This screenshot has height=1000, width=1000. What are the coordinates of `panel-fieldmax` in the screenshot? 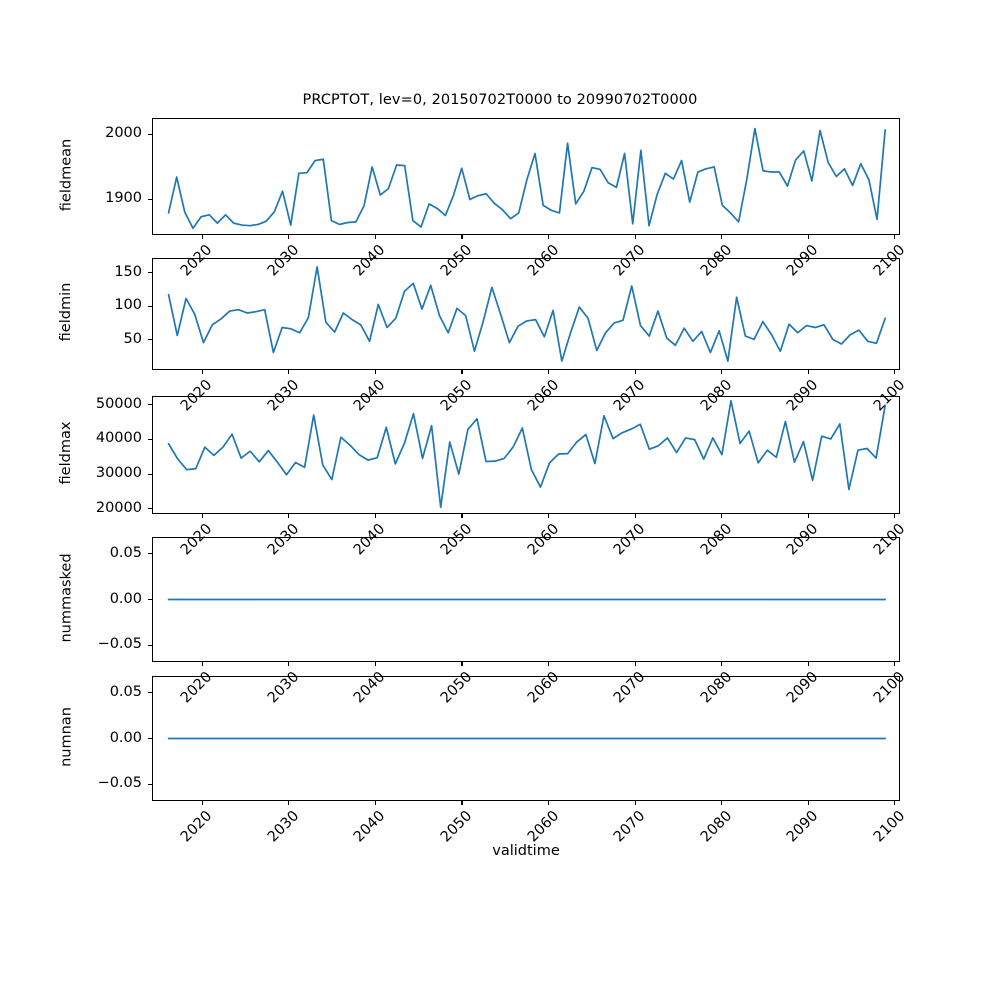 It's located at (526, 455).